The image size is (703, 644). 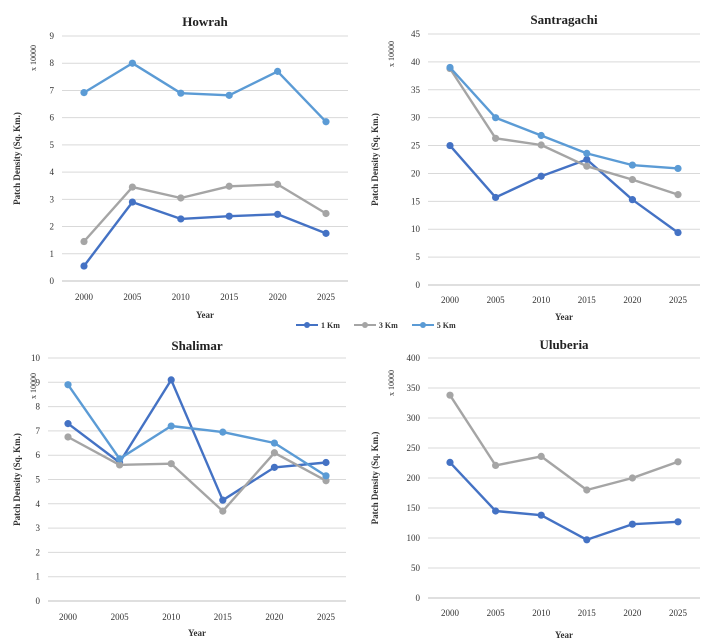 I want to click on legend-label-5km: 5 Km, so click(x=446, y=325).